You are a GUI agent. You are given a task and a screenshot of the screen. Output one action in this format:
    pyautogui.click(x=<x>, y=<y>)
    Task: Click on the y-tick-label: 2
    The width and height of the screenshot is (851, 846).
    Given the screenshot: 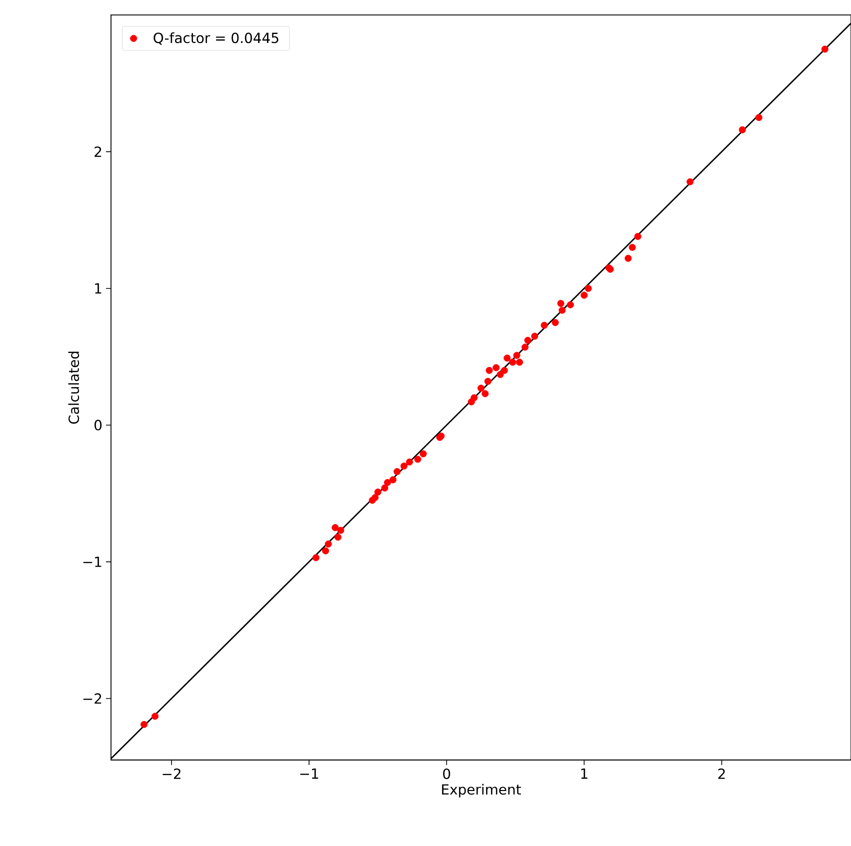 What is the action you would take?
    pyautogui.click(x=98, y=151)
    